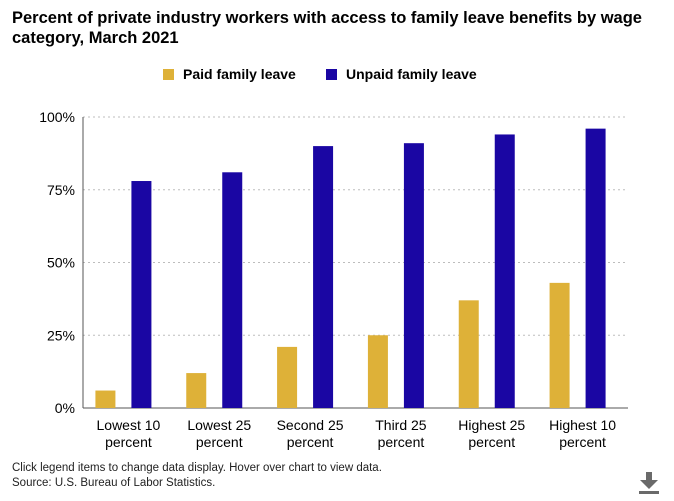  Describe the element at coordinates (168, 74) in the screenshot. I see `legend-swatch-paid` at that location.